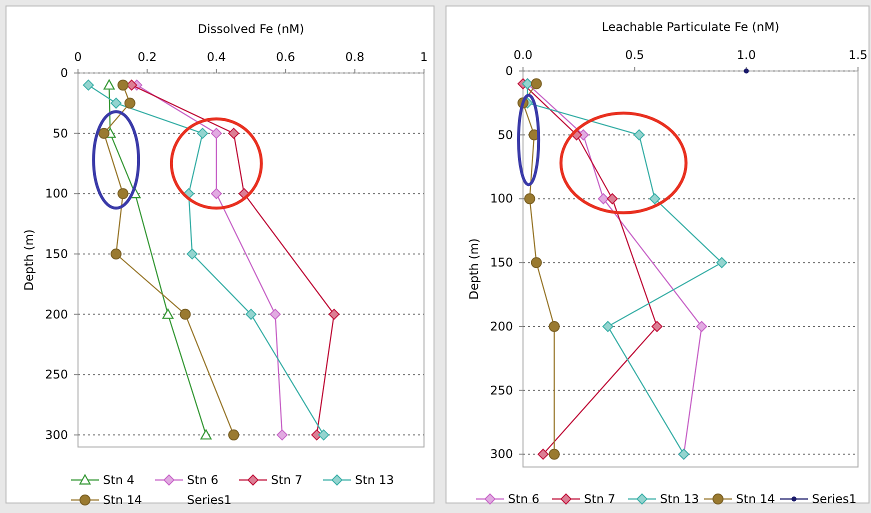 This screenshot has height=513, width=871. Describe the element at coordinates (858, 55) in the screenshot. I see `x-tick-label: 1.5` at that location.